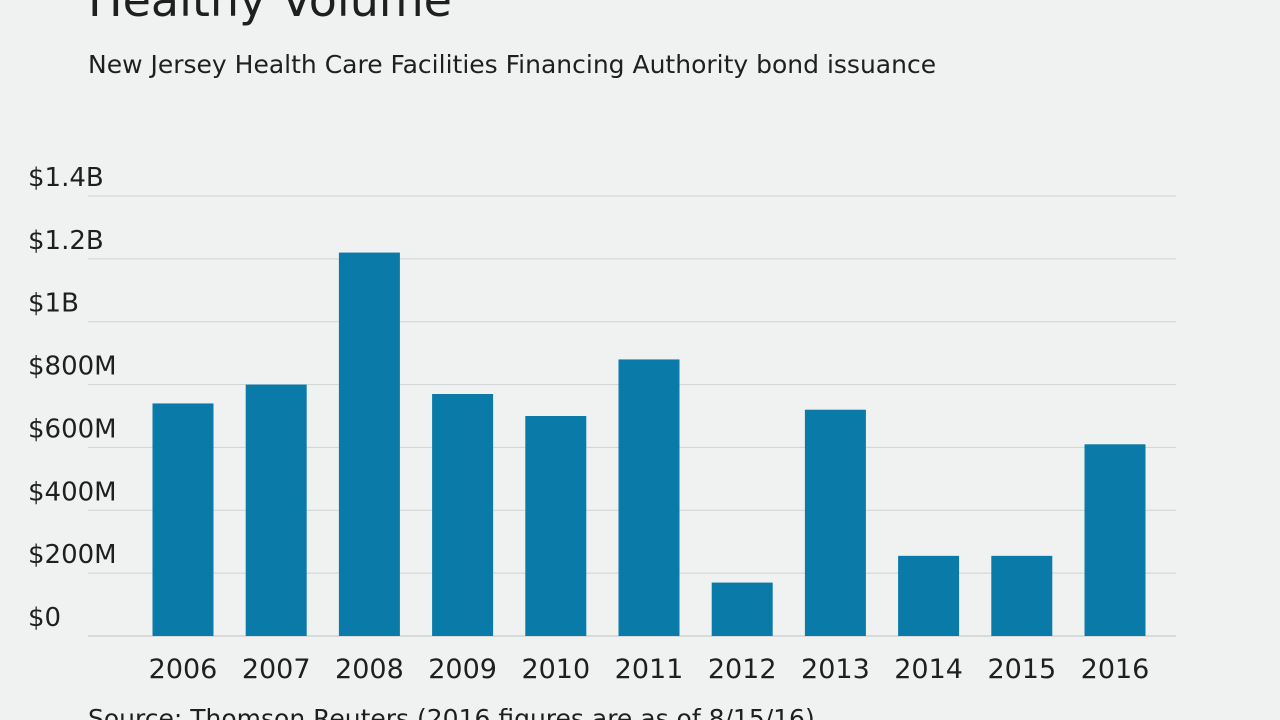  I want to click on x-tick-label: 2006, so click(183, 669).